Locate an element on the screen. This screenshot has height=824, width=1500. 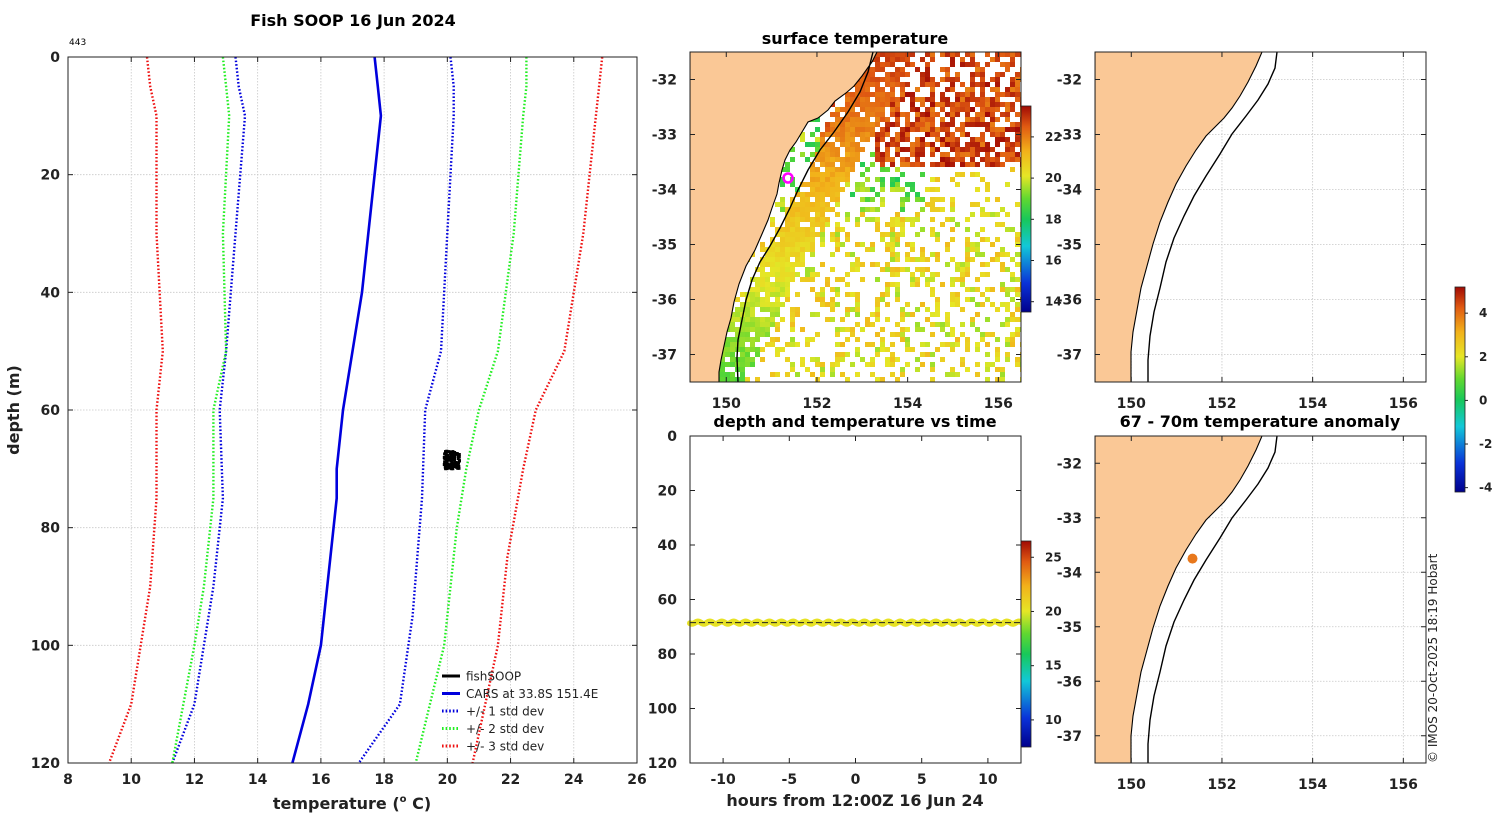
x-tick-label: 154 is located at coordinates (907, 404).